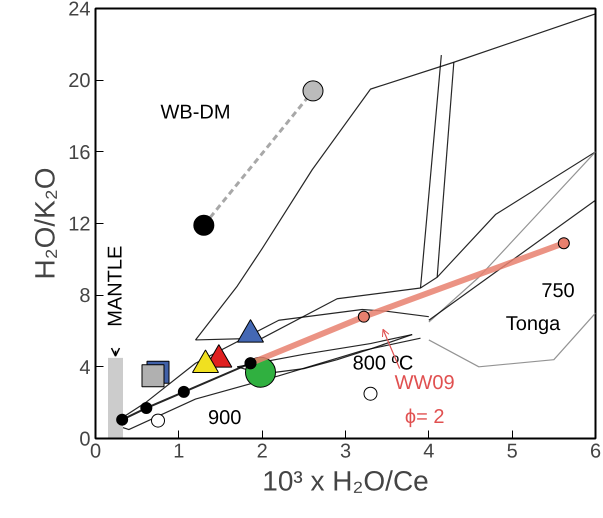 Image resolution: width=603 pixels, height=518 pixels. What do you see at coordinates (79, 81) in the screenshot?
I see `y-tick-label: 20` at bounding box center [79, 81].